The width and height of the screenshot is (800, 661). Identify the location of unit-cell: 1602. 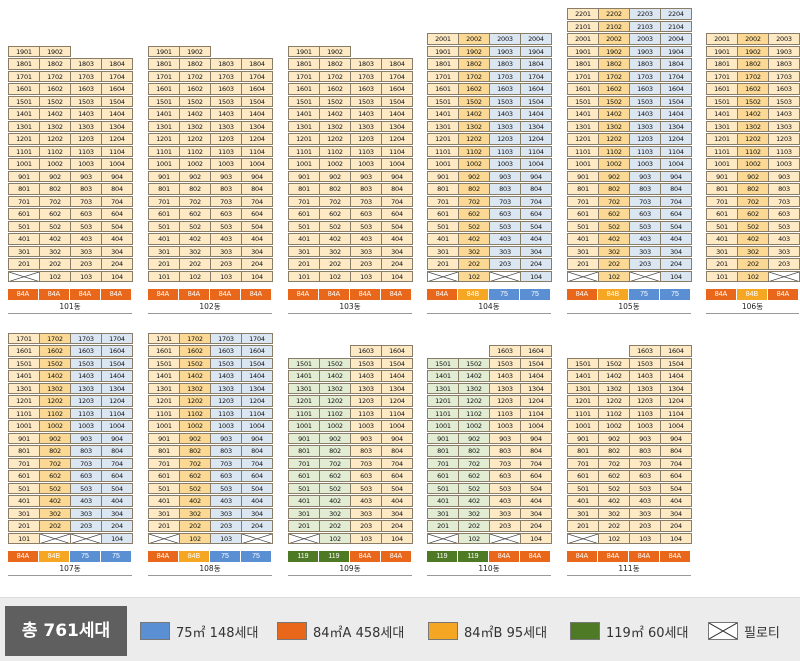
(195, 89).